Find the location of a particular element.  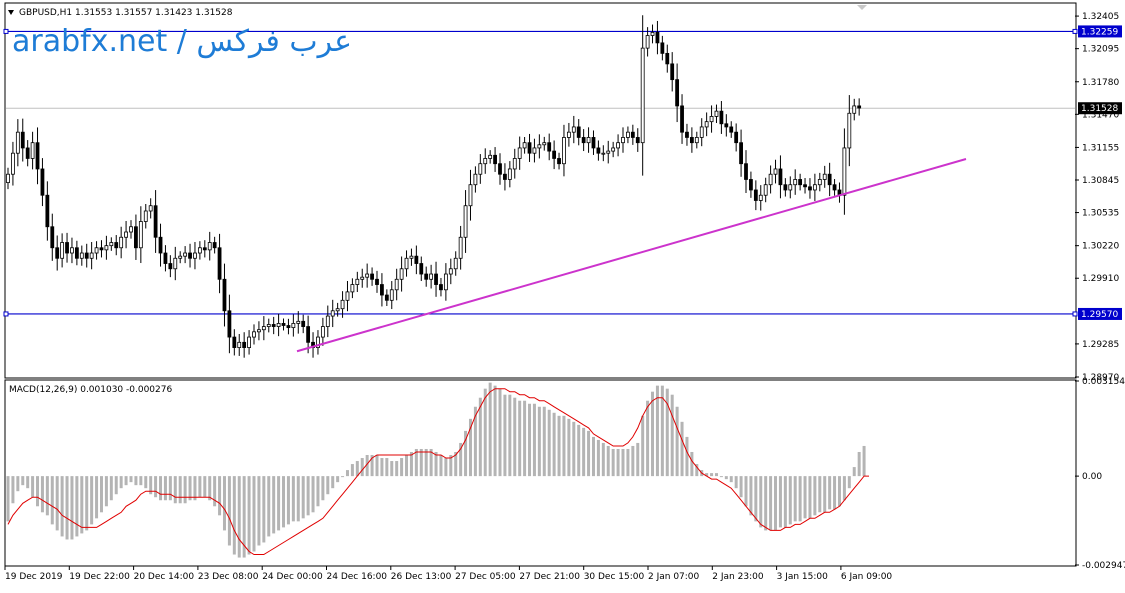

time-axis-label: 19 Dec 22:00 is located at coordinates (99, 577).